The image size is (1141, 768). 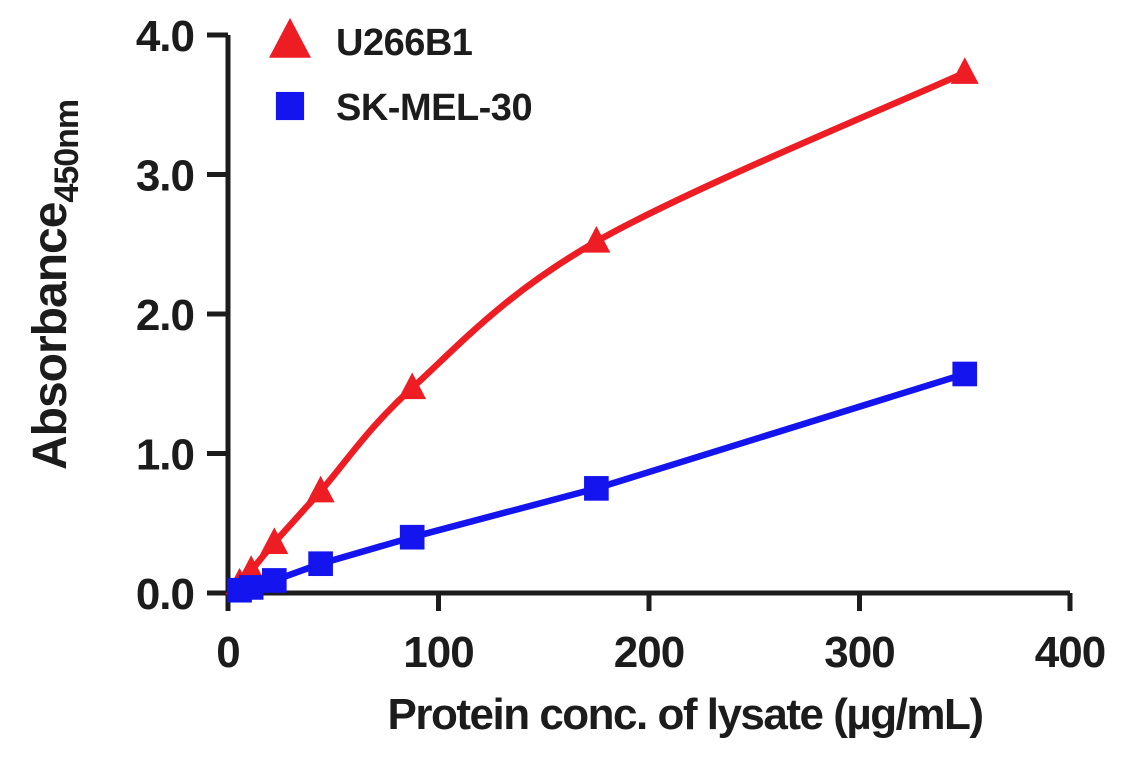 I want to click on y-tick-label: 3.0, so click(x=165, y=176).